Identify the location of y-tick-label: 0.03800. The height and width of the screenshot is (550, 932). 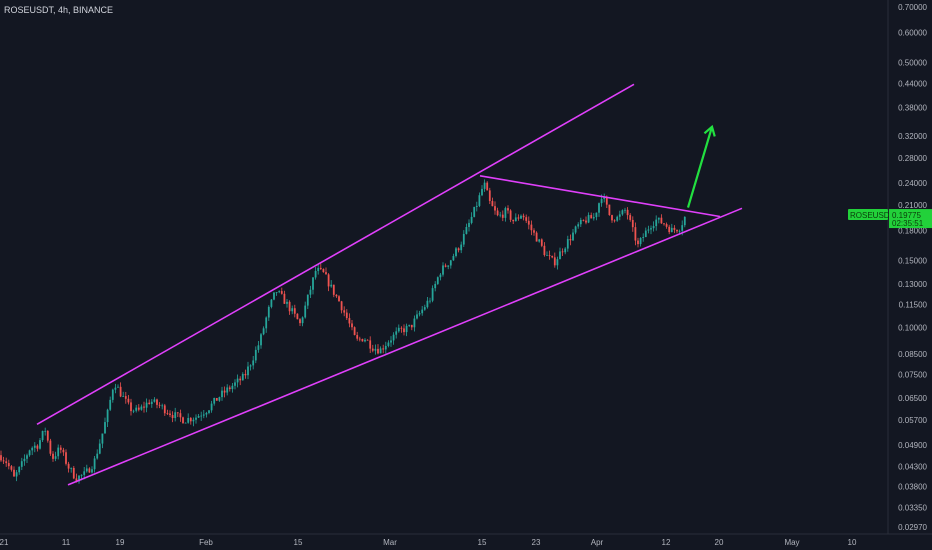
(912, 487).